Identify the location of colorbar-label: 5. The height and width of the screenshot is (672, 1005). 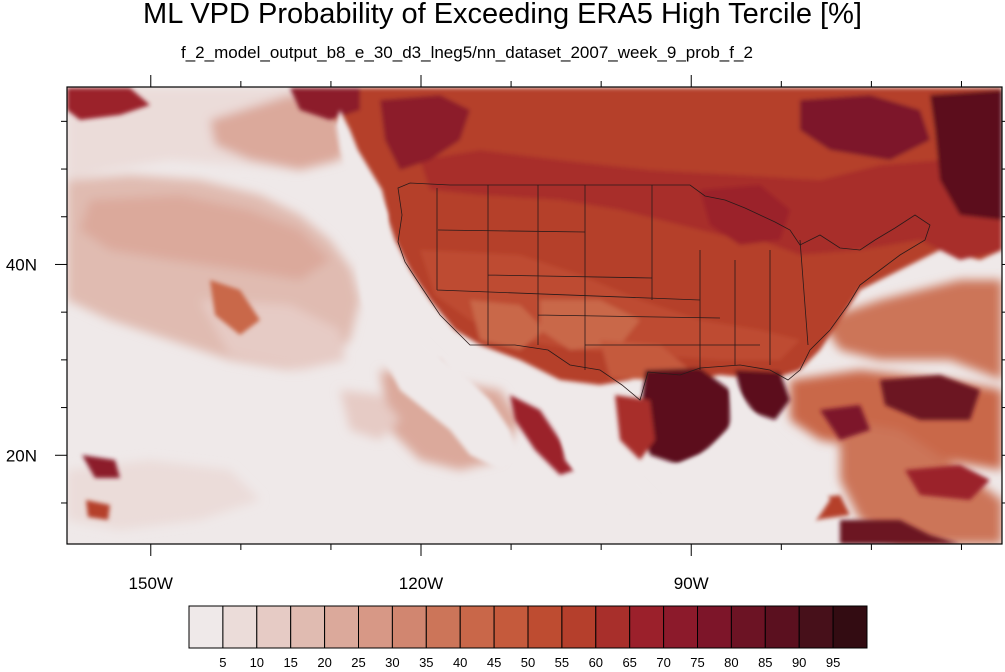
(222, 662).